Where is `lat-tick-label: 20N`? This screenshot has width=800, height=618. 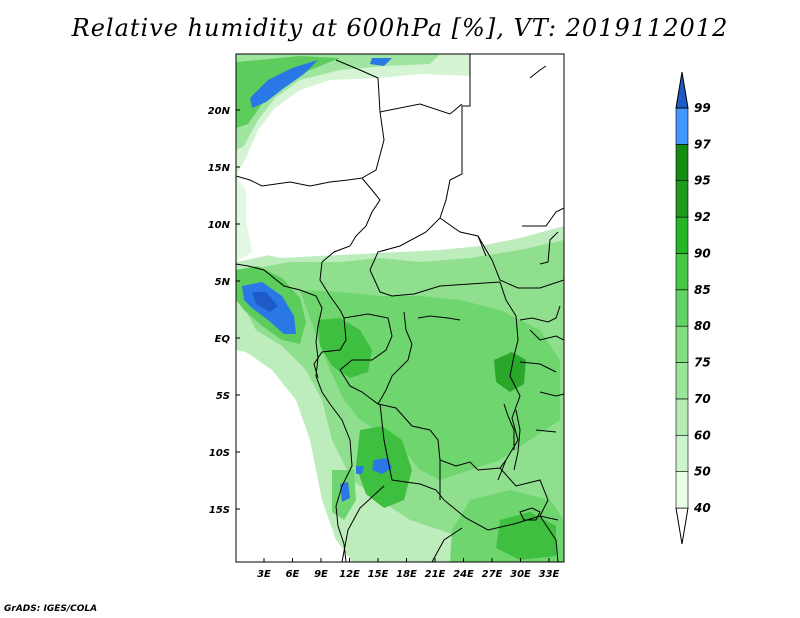 lat-tick-label: 20N is located at coordinates (219, 111).